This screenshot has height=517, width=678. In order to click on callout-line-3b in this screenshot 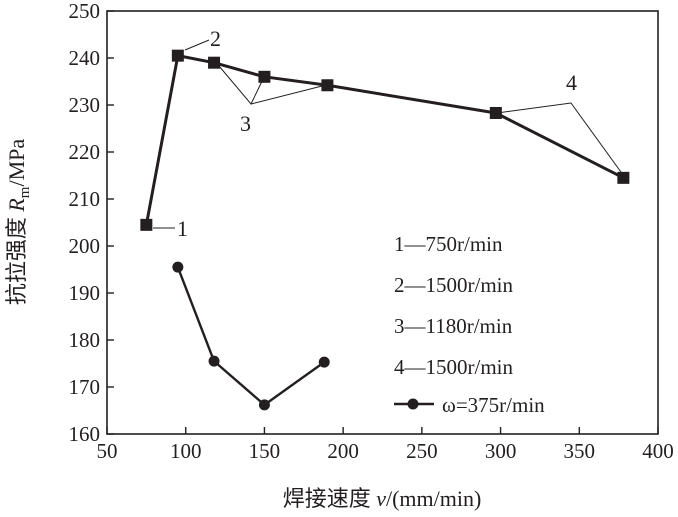, I will do `click(290, 94)`.